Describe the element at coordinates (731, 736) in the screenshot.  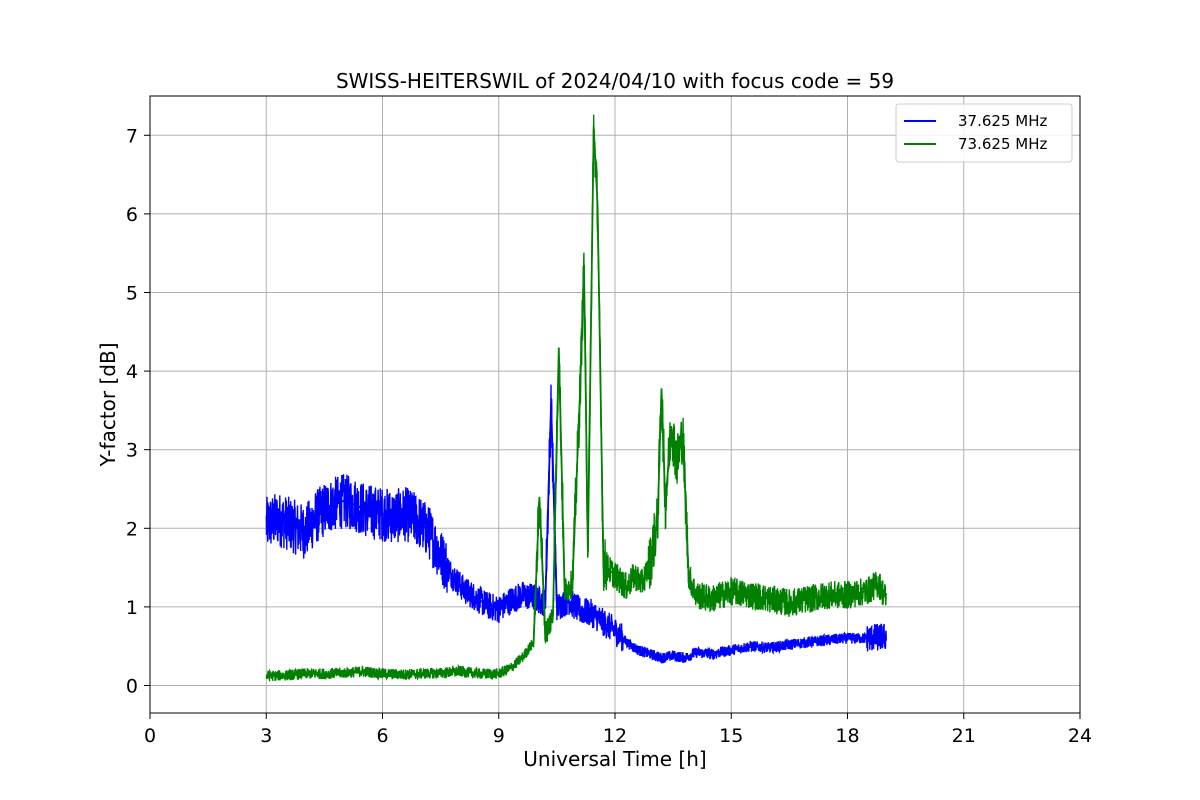
I see `x-tick-label: 15` at that location.